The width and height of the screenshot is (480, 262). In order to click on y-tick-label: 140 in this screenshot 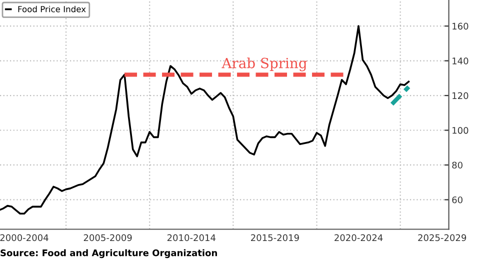, I will do `click(460, 61)`.